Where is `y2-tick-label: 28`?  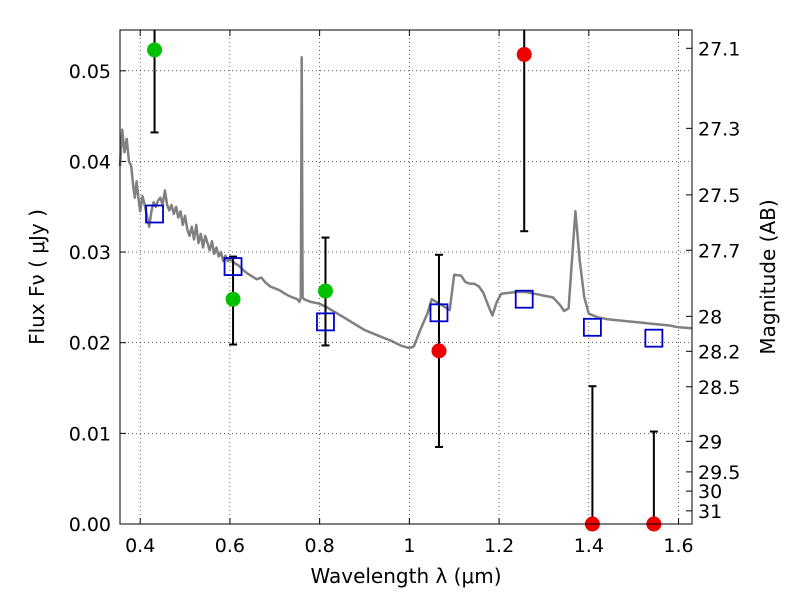
y2-tick-label: 28 is located at coordinates (710, 317).